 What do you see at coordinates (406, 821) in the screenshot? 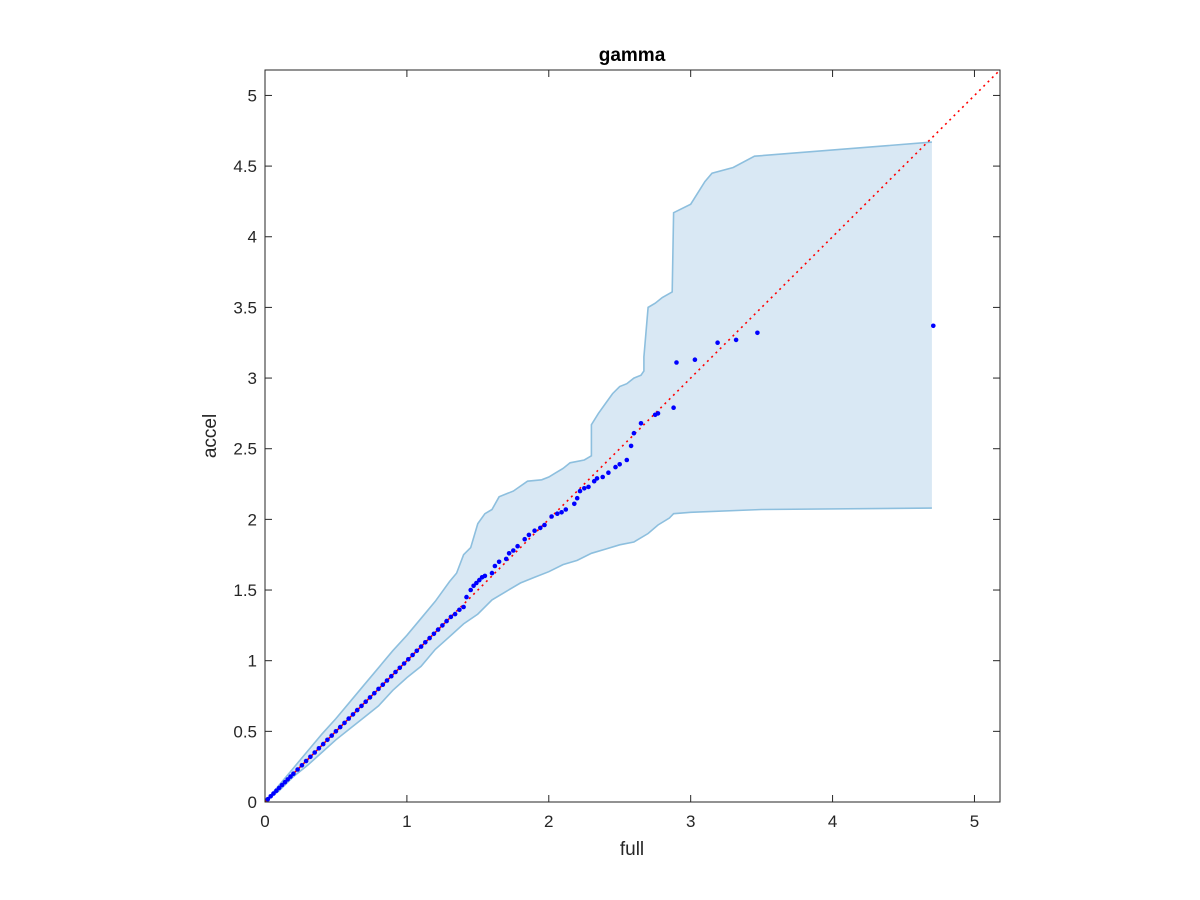
I see `x-tick-label: 1` at bounding box center [406, 821].